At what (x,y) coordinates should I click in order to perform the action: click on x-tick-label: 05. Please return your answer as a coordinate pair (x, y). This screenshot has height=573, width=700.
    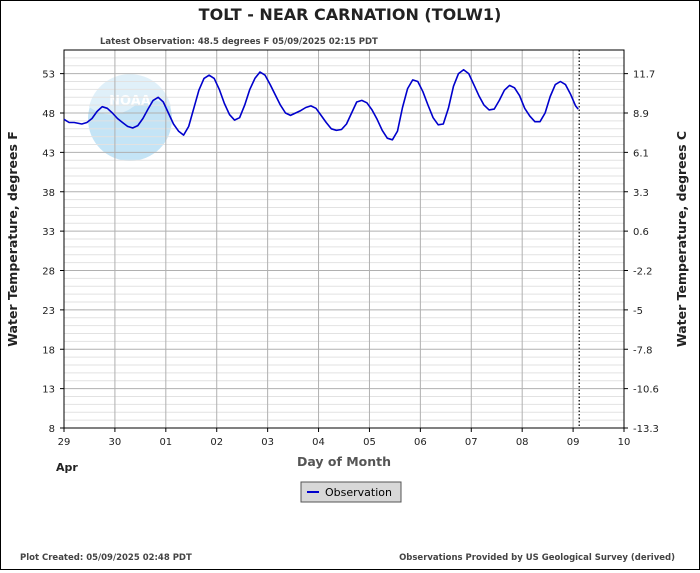
    Looking at the image, I should click on (369, 442).